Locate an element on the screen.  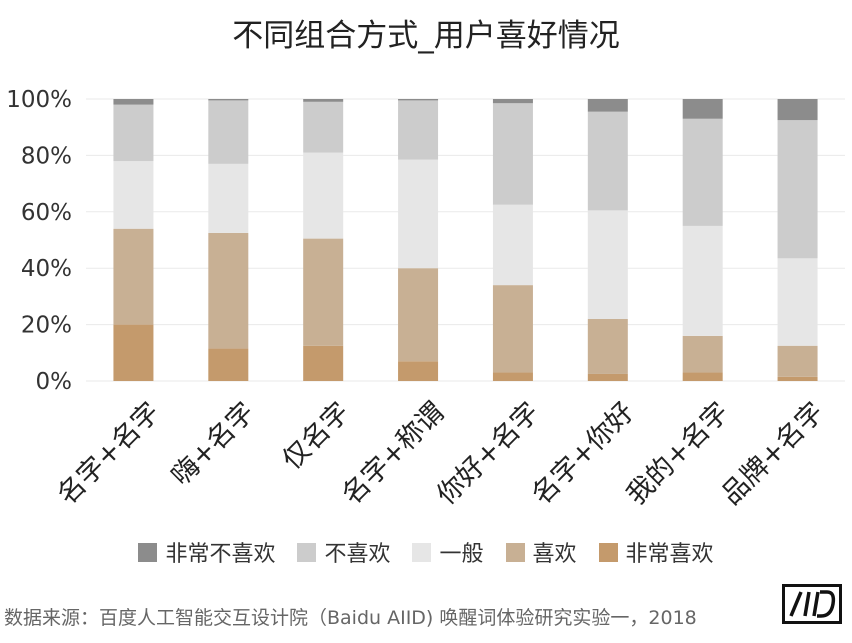
legend-label: 一般 is located at coordinates (461, 554).